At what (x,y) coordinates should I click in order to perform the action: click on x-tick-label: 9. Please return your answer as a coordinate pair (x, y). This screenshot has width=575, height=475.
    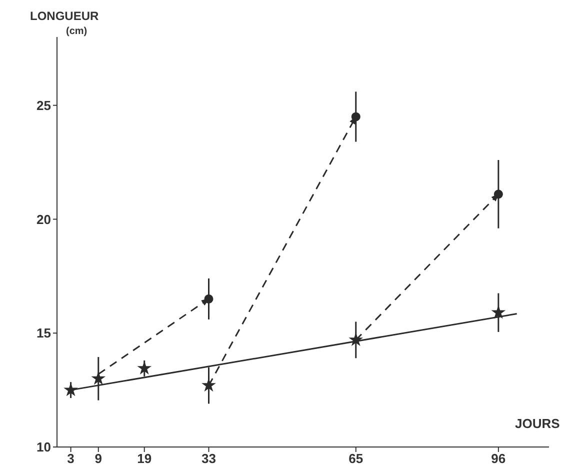
    Looking at the image, I should click on (98, 458).